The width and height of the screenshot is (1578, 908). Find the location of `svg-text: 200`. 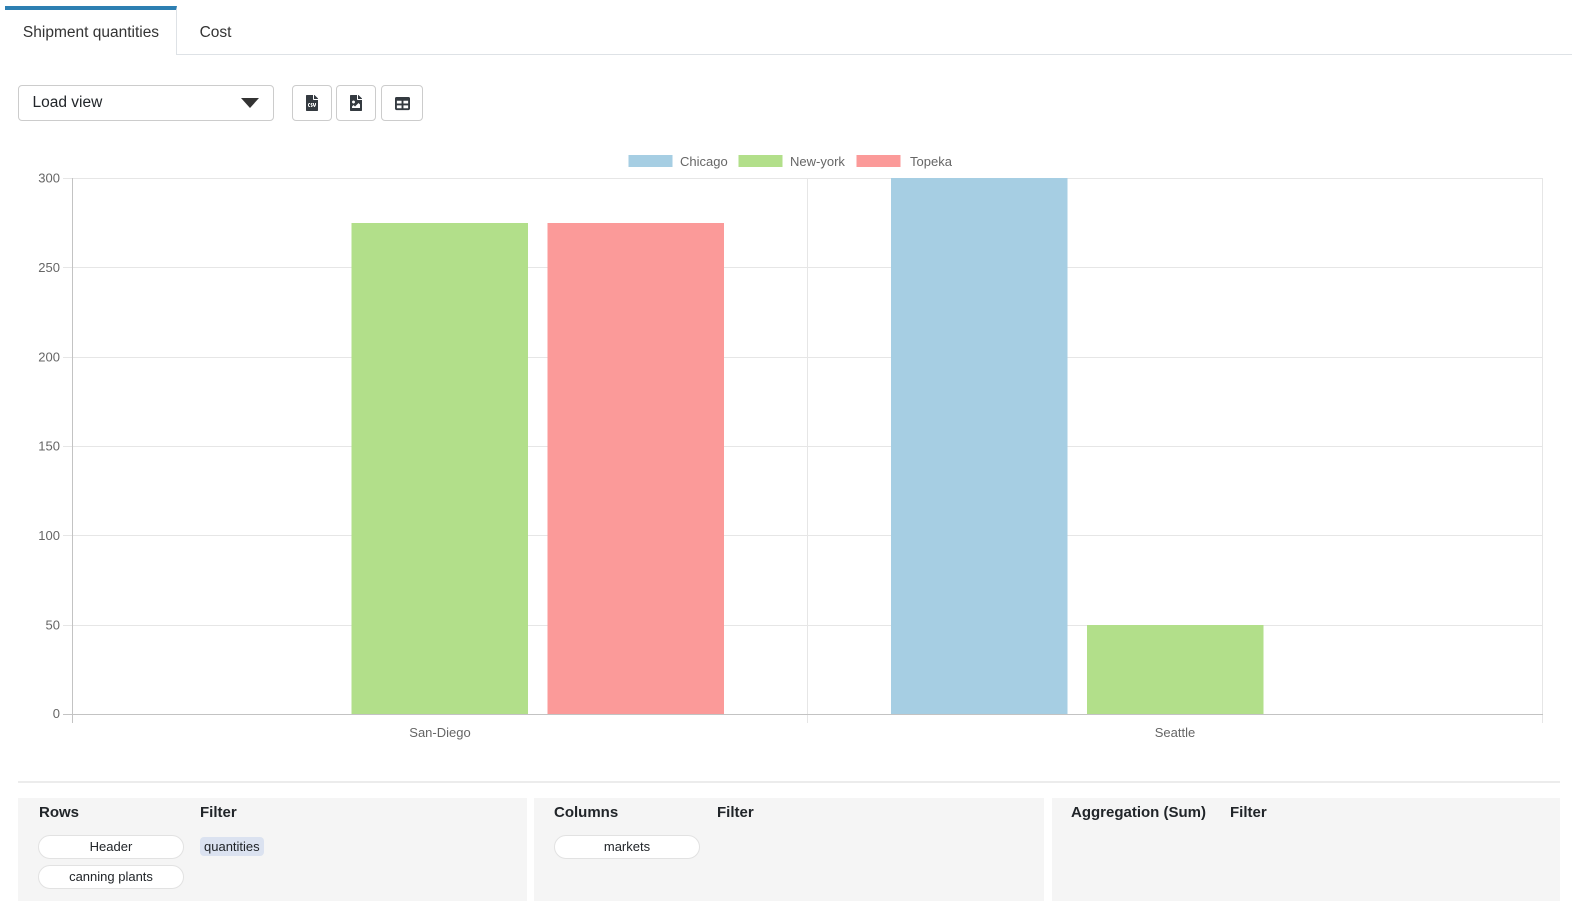

svg-text: 200 is located at coordinates (49, 357).